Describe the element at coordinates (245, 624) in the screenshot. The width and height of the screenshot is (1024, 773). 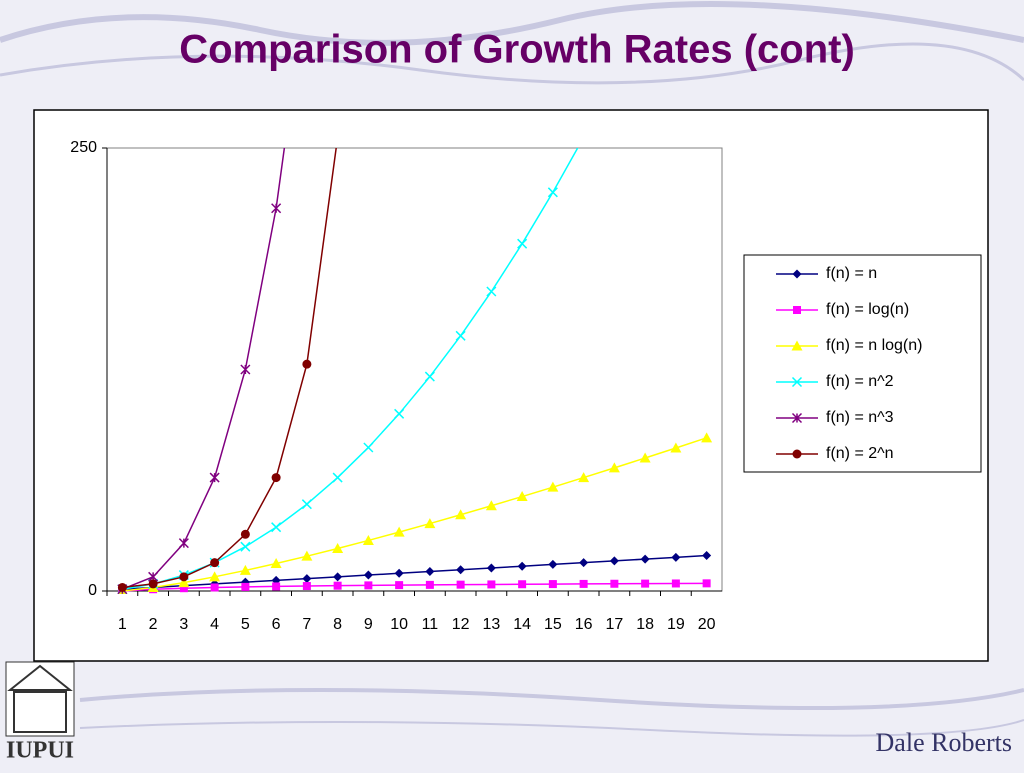
I see `x-tick-label: 5` at that location.